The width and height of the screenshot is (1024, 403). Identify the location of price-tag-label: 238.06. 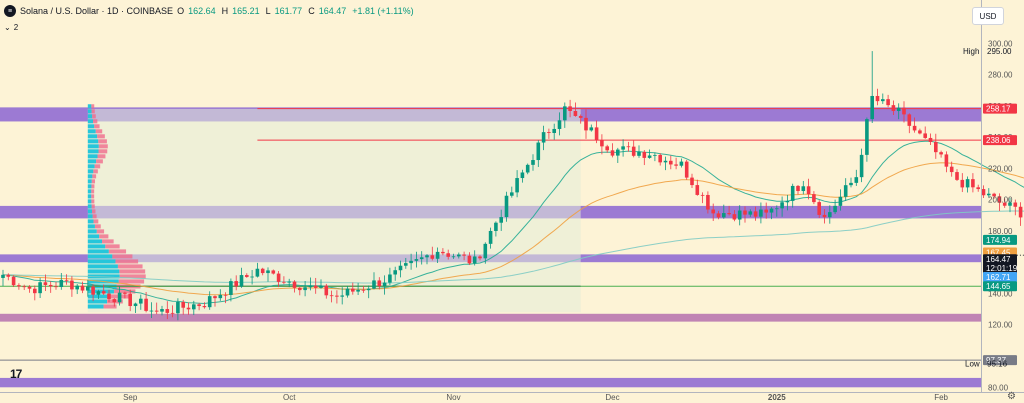
(998, 140).